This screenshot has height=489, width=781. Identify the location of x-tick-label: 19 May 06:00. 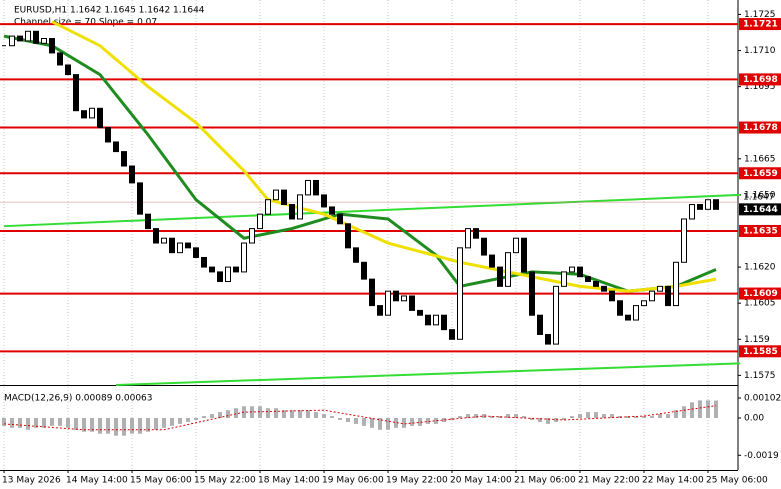
(353, 481).